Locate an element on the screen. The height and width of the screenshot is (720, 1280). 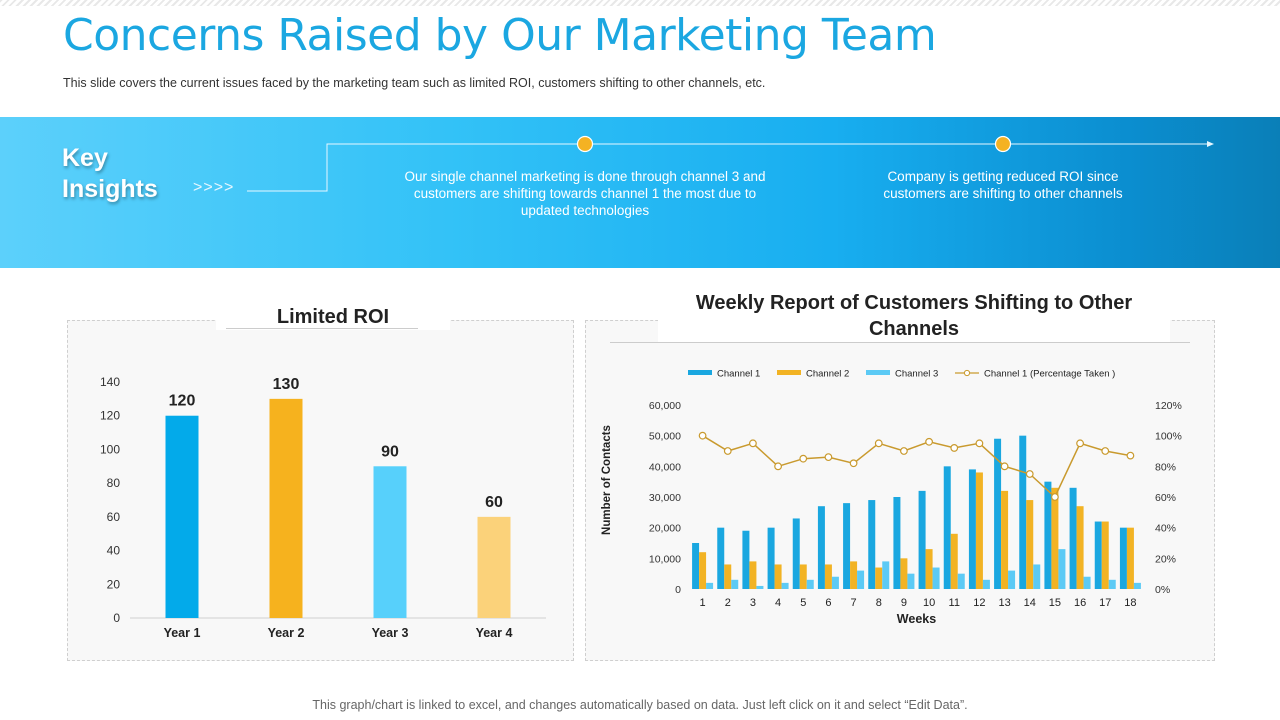
weekly-y-axis-label: Number of Contacts is located at coordinates (607, 480).